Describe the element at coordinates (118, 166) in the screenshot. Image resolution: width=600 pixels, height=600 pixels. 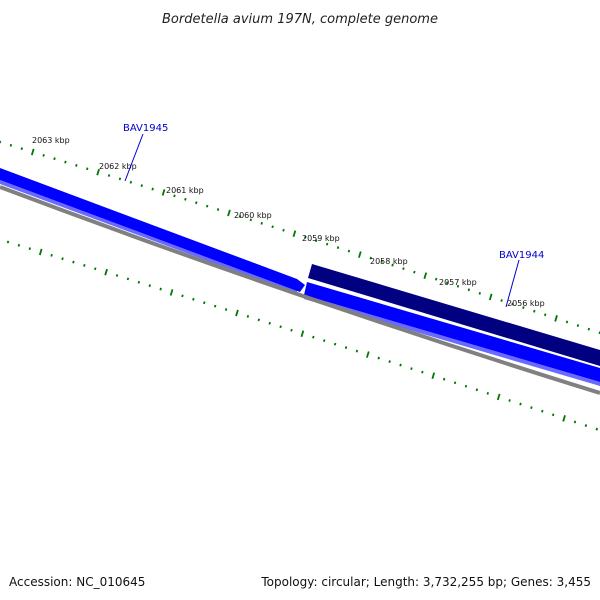
I see `tick-label: 2062 kbp` at that location.